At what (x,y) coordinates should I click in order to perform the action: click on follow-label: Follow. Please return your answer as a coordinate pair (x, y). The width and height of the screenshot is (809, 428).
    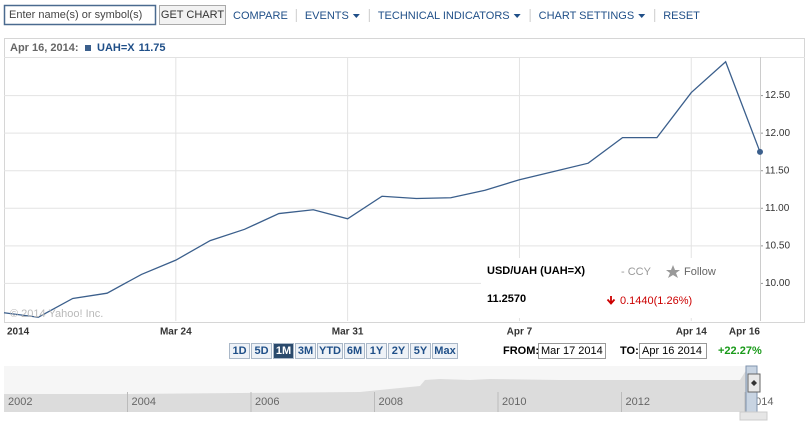
    Looking at the image, I should click on (700, 272).